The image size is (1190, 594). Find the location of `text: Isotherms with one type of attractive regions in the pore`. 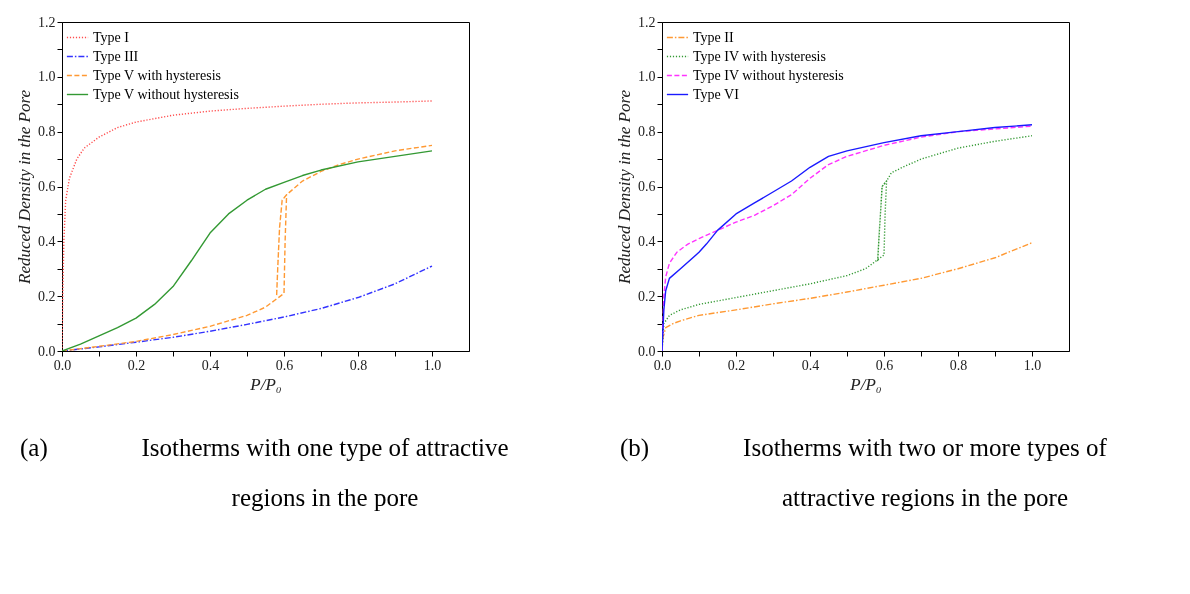

text: Isotherms with one type of attractive regions in the pore is located at coordinates (325, 473).